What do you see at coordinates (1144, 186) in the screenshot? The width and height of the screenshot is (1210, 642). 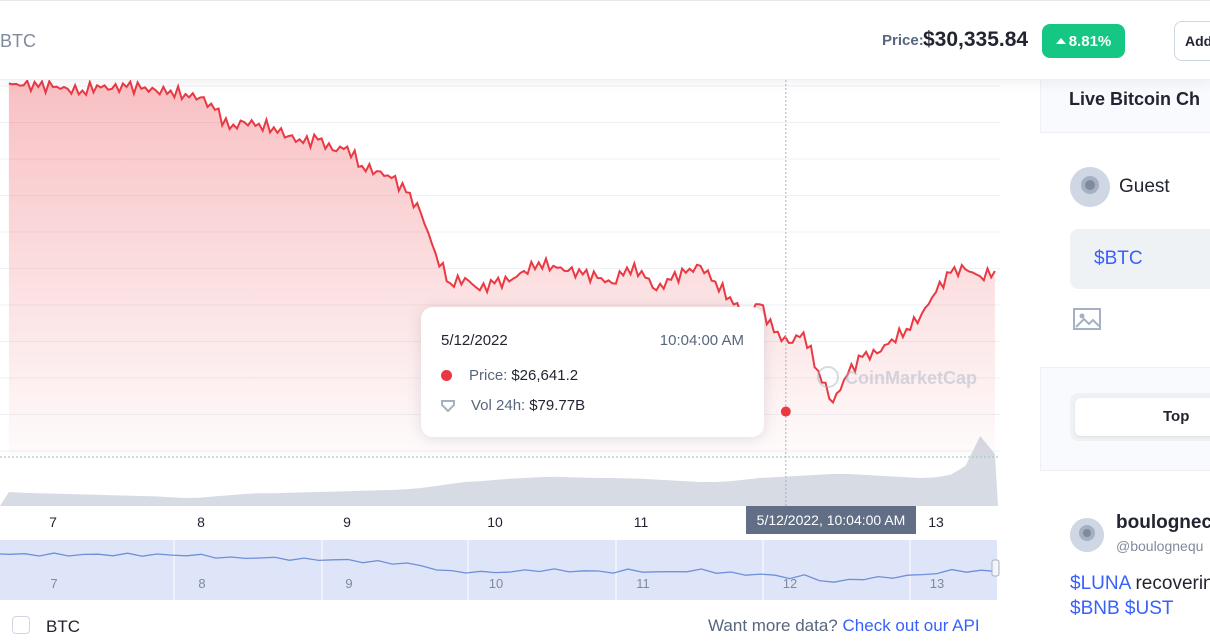 I see `guest-name: Guest` at bounding box center [1144, 186].